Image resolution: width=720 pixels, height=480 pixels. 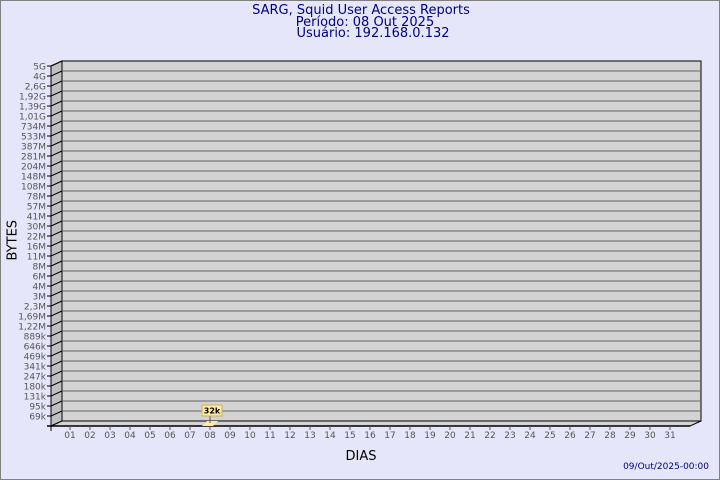 What do you see at coordinates (666, 467) in the screenshot?
I see `generated-date: 09/Out/2025-00:00` at bounding box center [666, 467].